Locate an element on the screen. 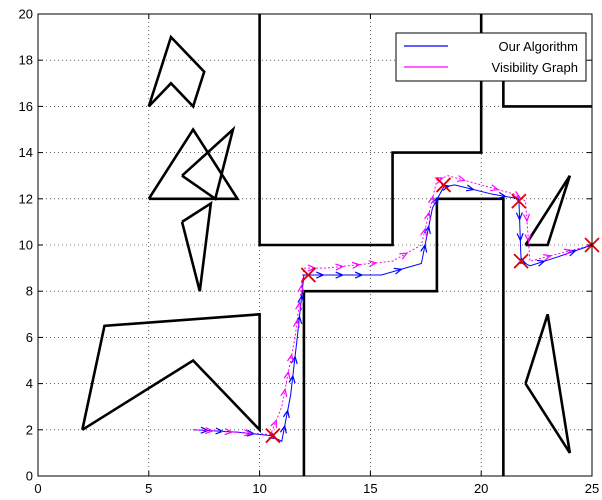 The width and height of the screenshot is (602, 500). y-tick-label: 12 is located at coordinates (26, 198).